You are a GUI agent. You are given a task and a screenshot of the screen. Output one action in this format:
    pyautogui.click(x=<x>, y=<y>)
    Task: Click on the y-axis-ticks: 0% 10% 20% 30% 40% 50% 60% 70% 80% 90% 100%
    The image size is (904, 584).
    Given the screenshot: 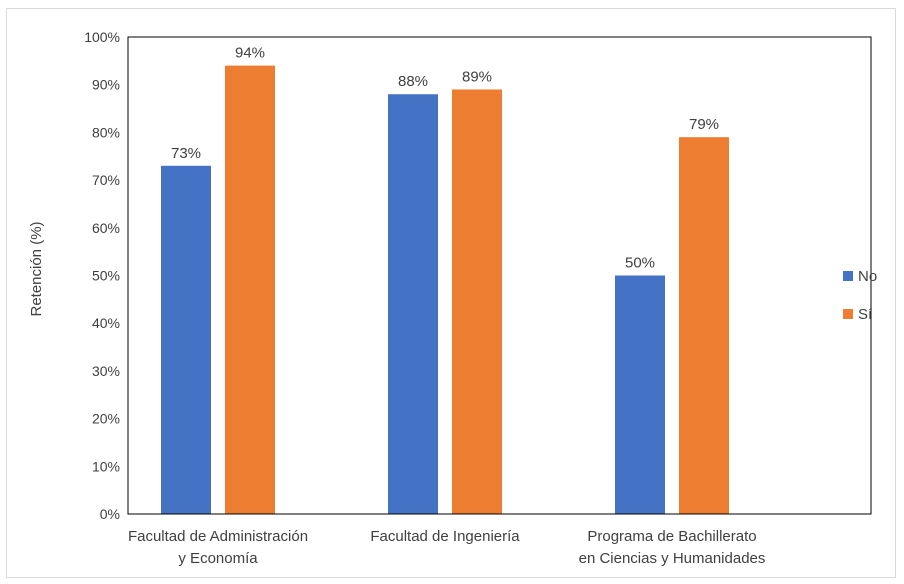 What is the action you would take?
    pyautogui.click(x=102, y=275)
    